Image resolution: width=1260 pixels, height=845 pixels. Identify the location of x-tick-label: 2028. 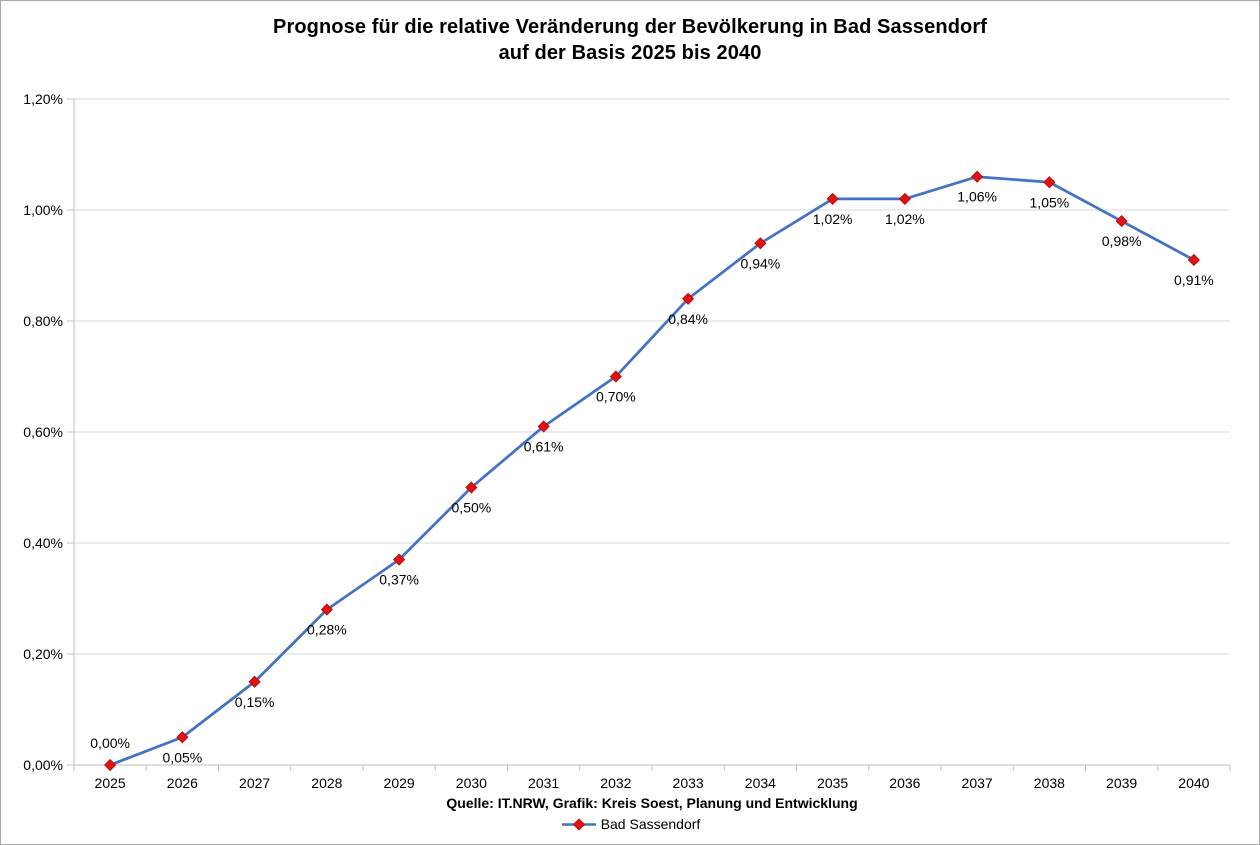
(326, 783).